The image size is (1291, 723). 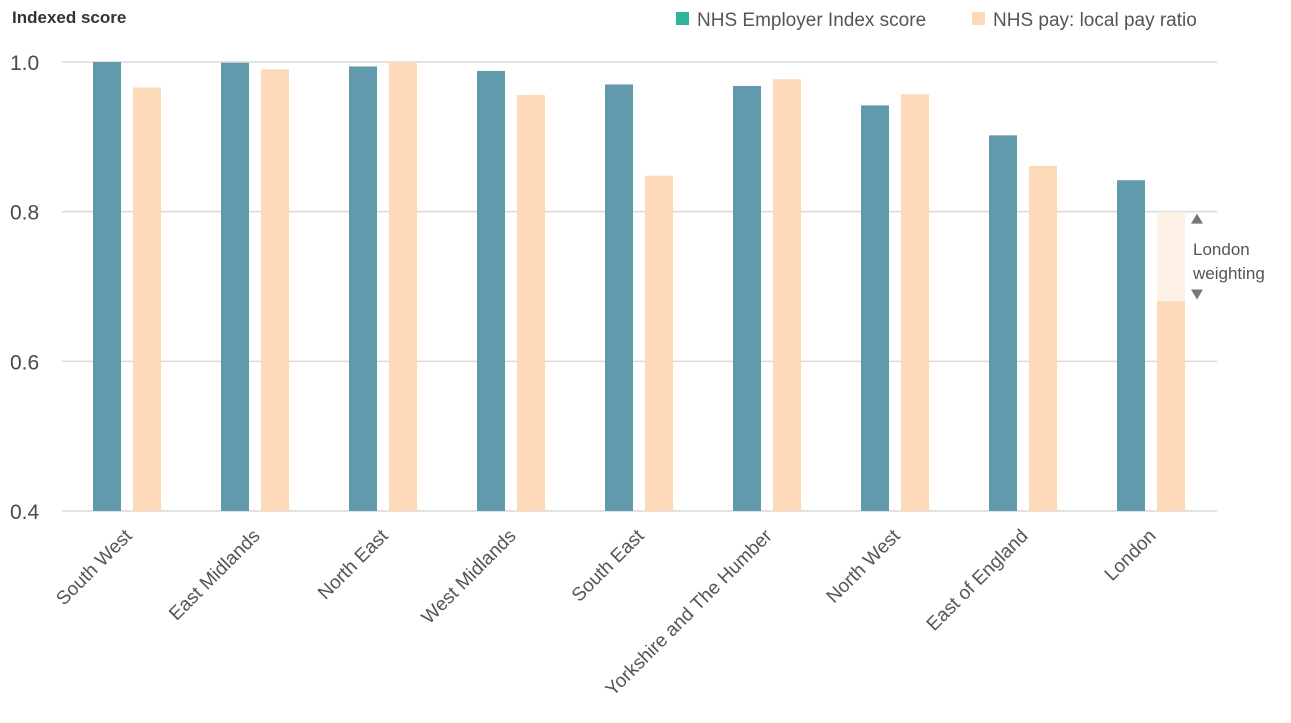 I want to click on y-tick-label: 1.0, so click(x=24, y=63).